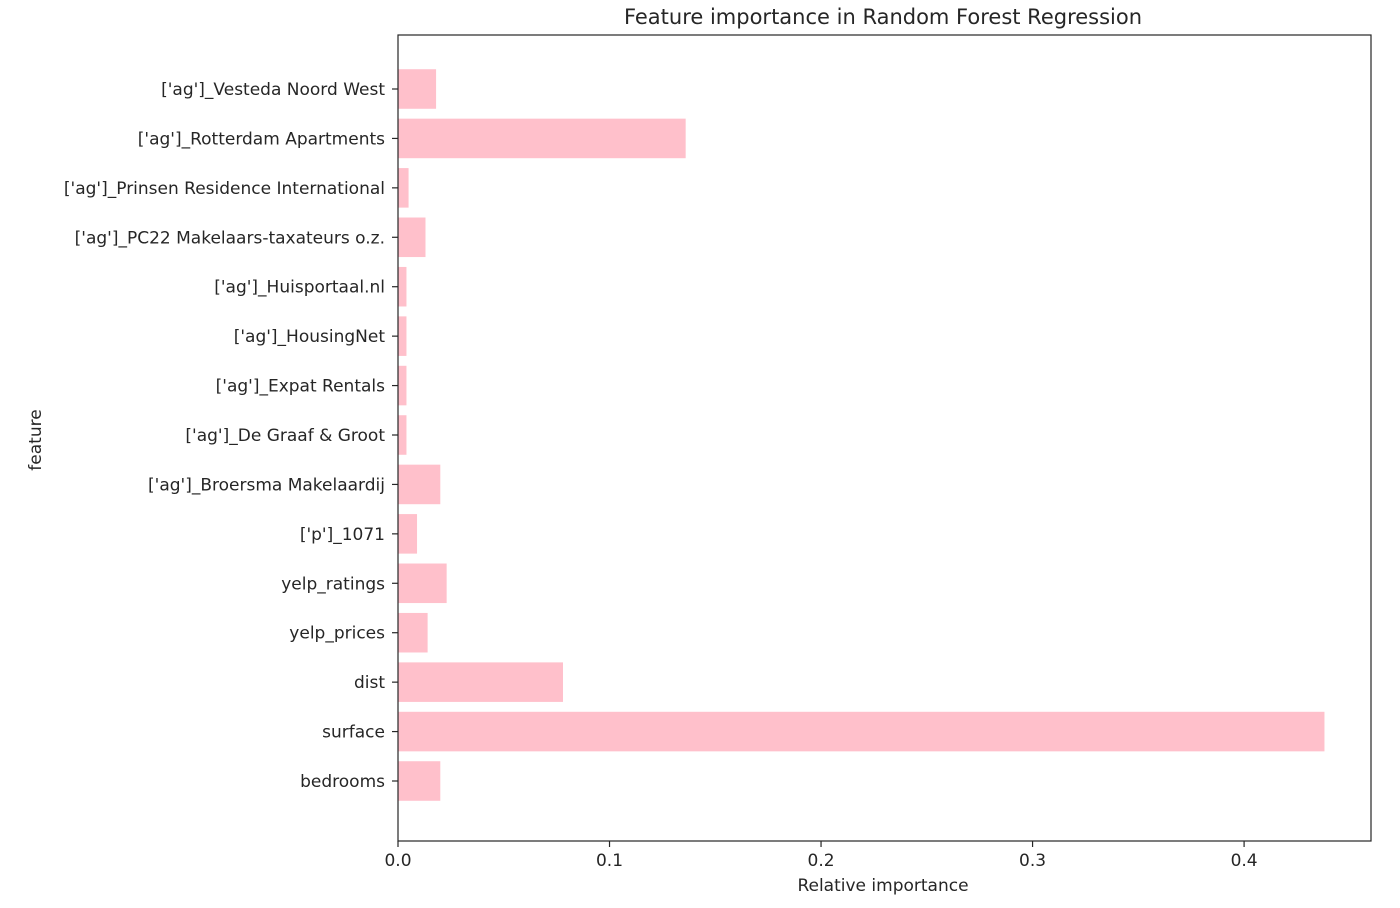 Image resolution: width=1400 pixels, height=908 pixels. I want to click on x-axis-label: Relative importance, so click(882, 886).